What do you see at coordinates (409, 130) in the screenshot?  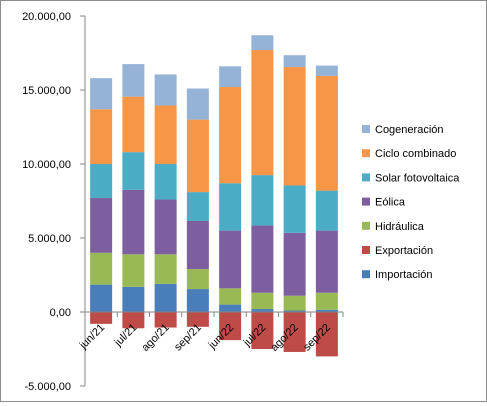 I see `legend-label: Cogeneración` at bounding box center [409, 130].